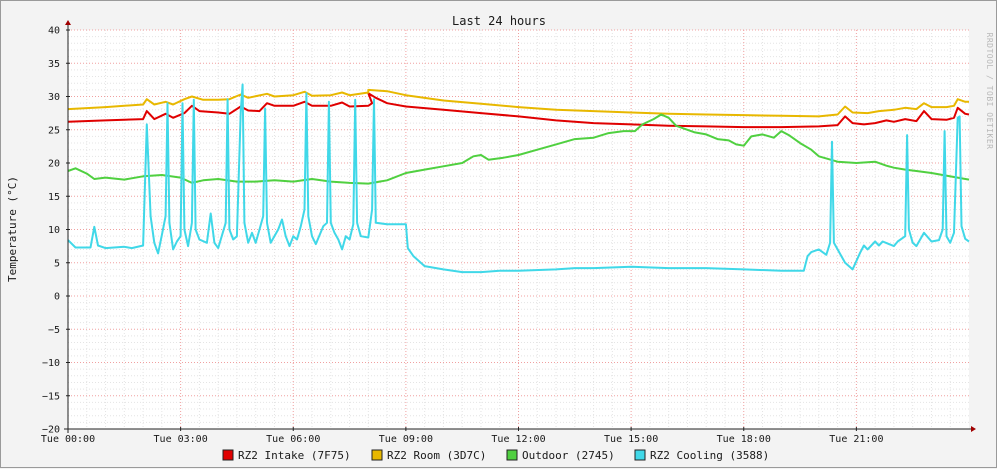 The image size is (997, 469). What do you see at coordinates (54, 130) in the screenshot?
I see `y-tick-label: 25` at bounding box center [54, 130].